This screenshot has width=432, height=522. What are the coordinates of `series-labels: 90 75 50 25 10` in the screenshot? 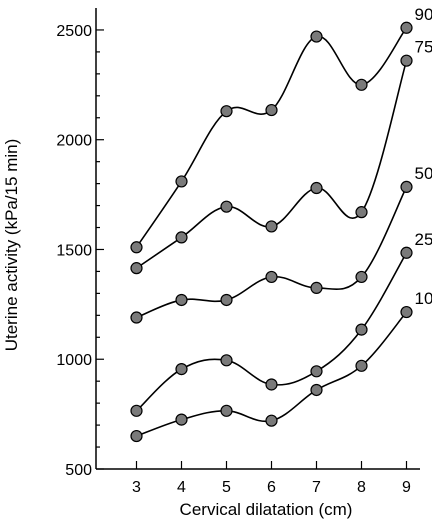 It's located at (423, 156).